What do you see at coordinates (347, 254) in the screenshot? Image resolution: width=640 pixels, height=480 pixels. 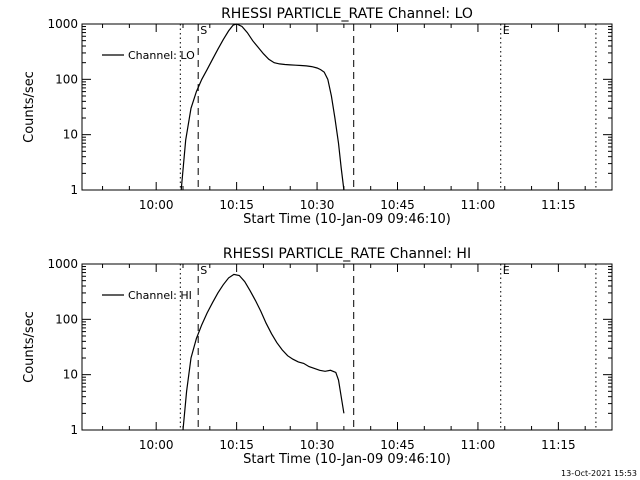 I see `chart-title: RHESSI PARTICLE_RATE Channel: HI` at bounding box center [347, 254].